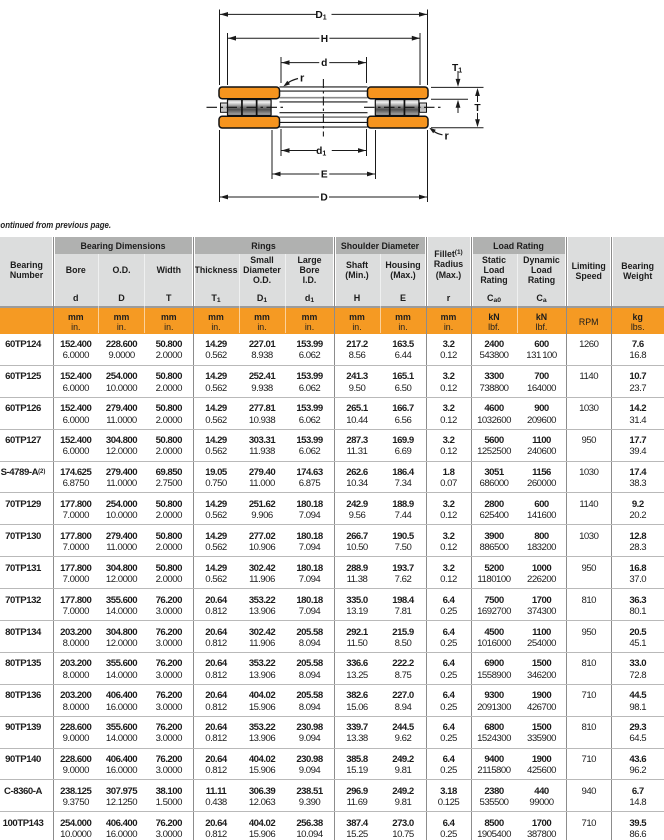 The height and width of the screenshot is (840, 664). Describe the element at coordinates (324, 175) in the screenshot. I see `svg-text: E` at that location.